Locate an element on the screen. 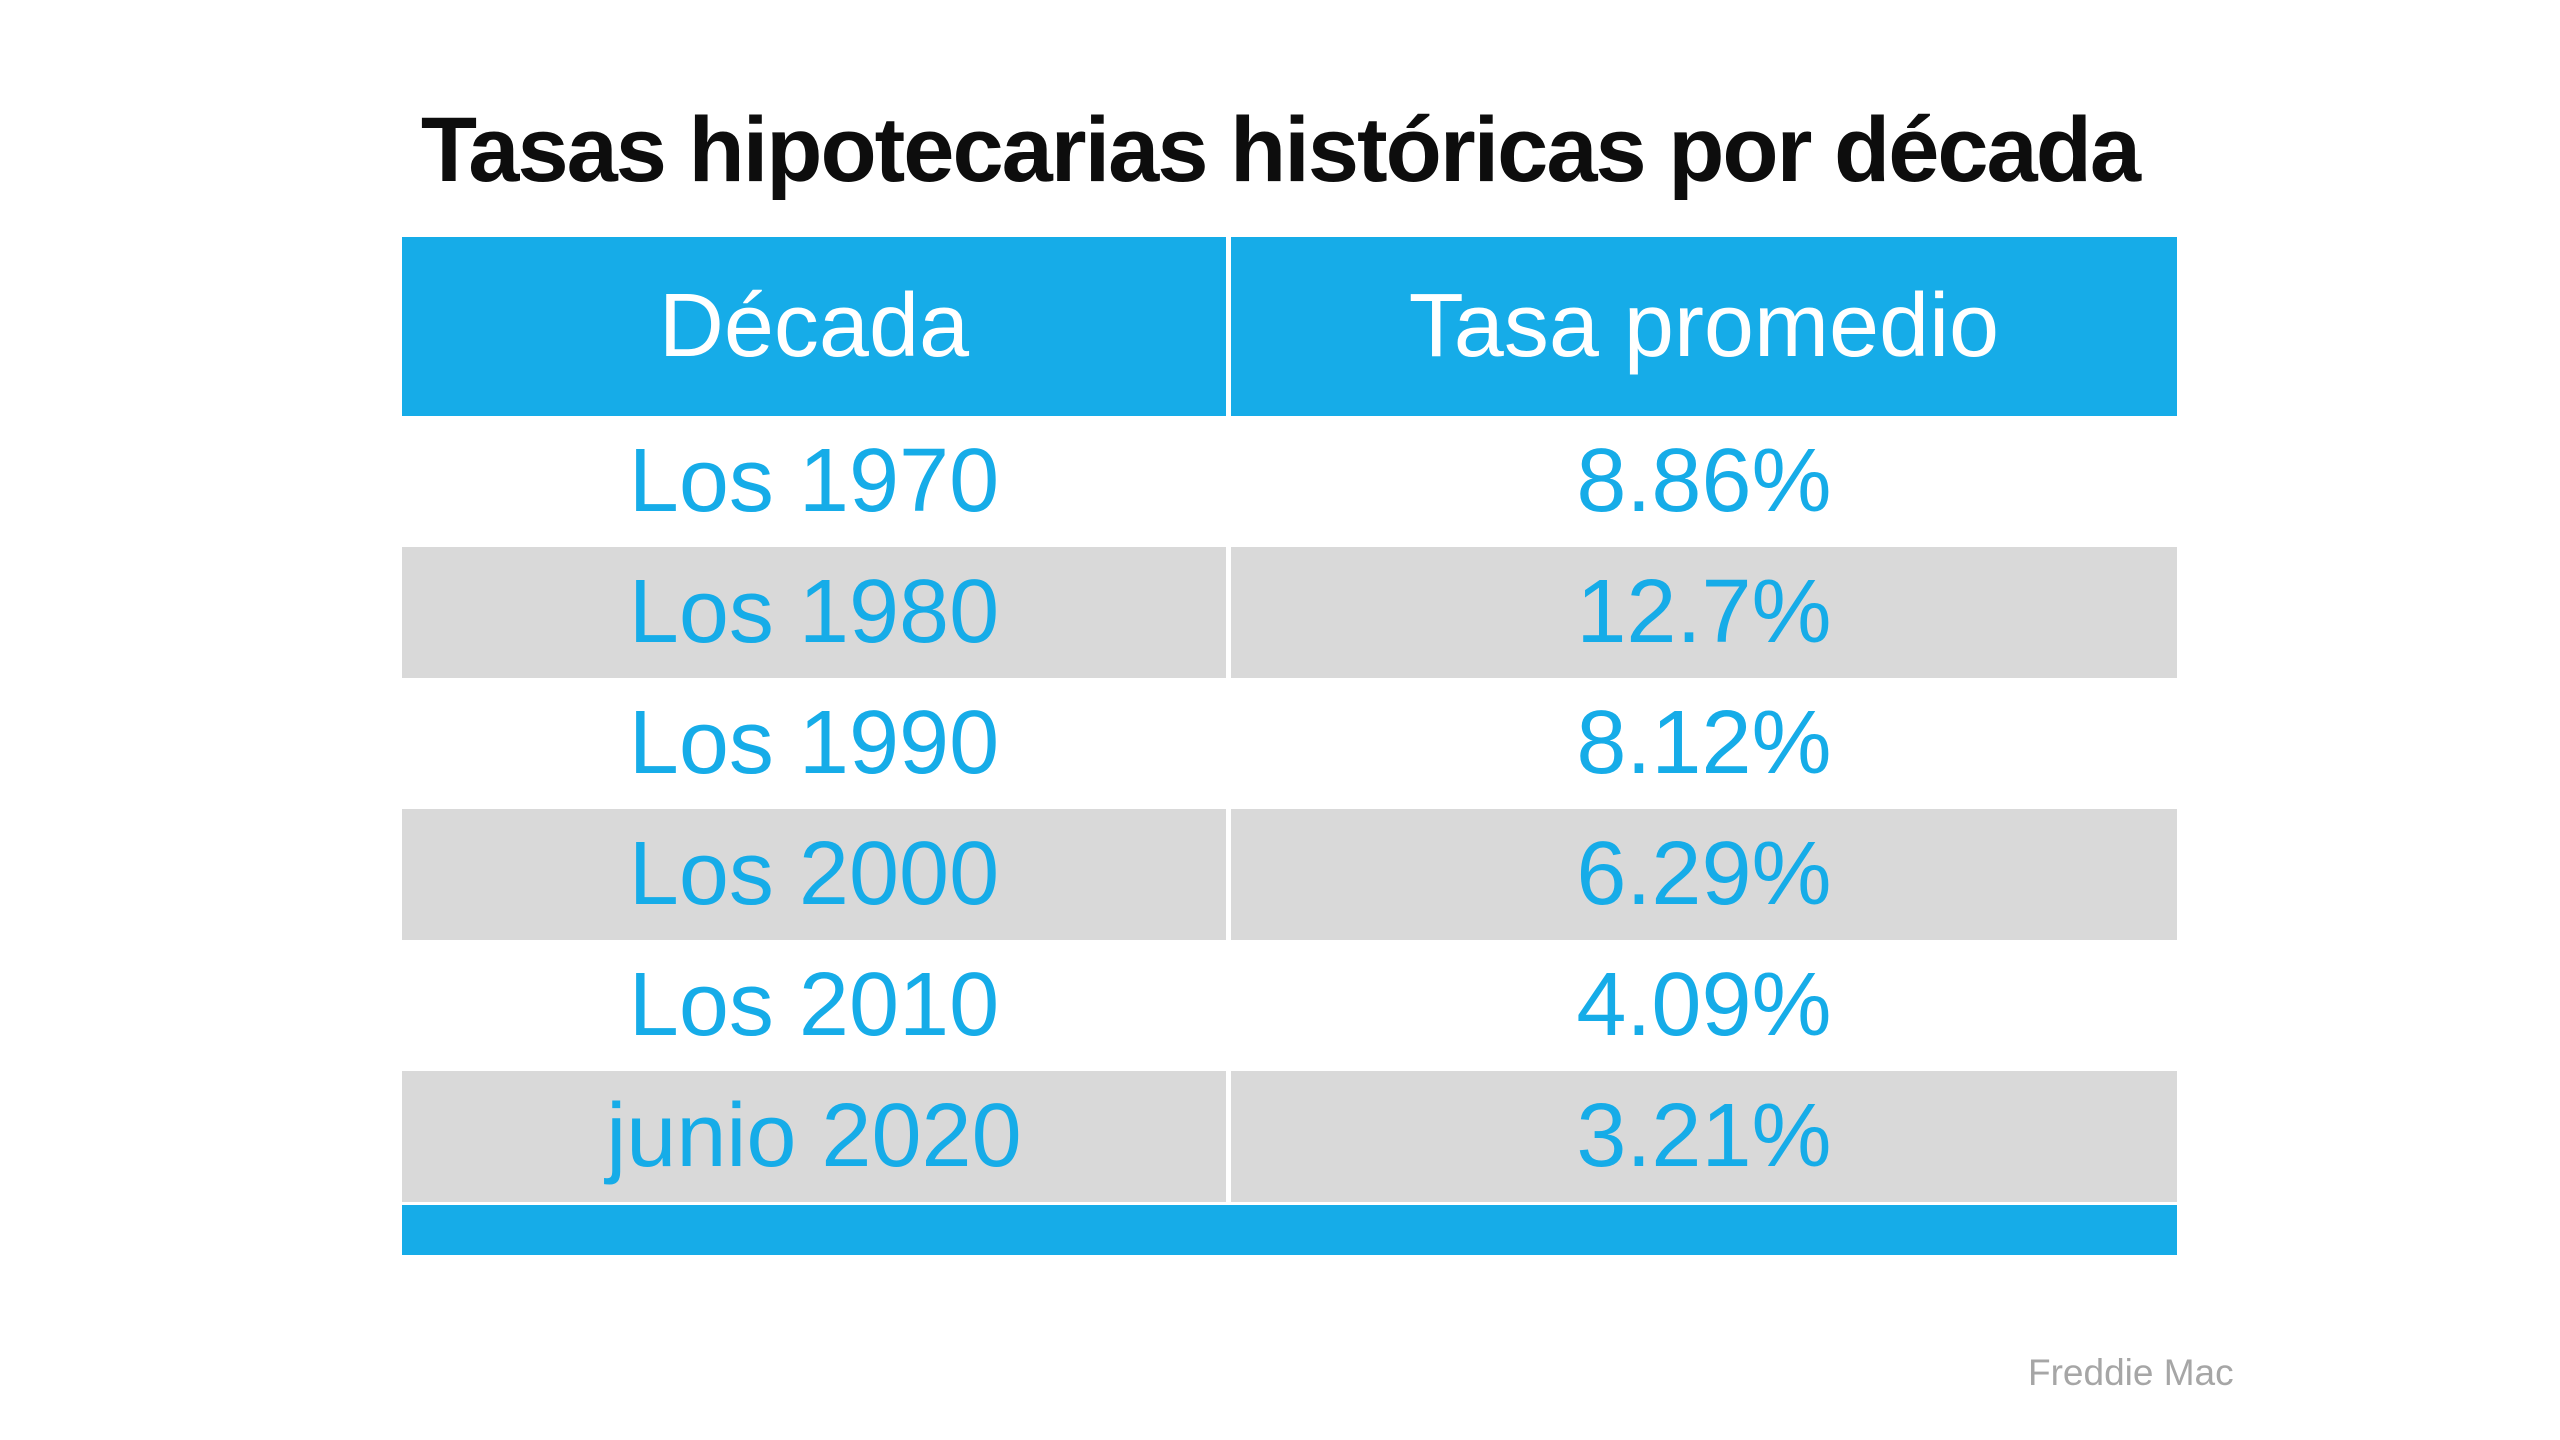 Image resolution: width=2560 pixels, height=1440 pixels. source-attribution: Freddie Mac is located at coordinates (2131, 1372).